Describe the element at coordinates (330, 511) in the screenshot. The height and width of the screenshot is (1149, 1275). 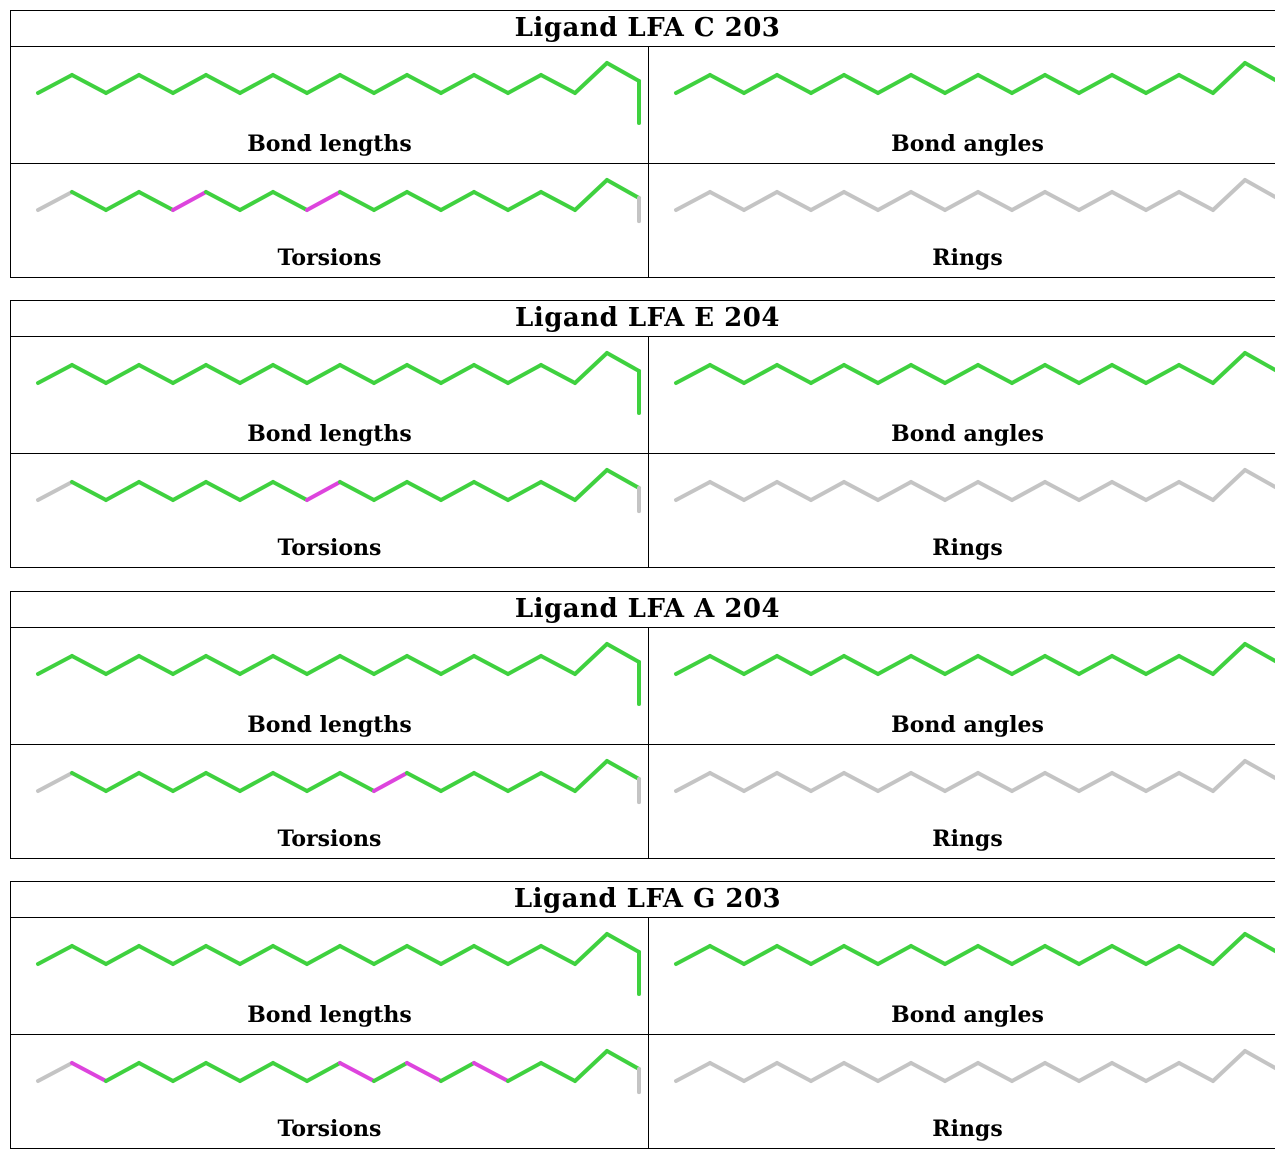
I see `validation-cell: Torsions` at that location.